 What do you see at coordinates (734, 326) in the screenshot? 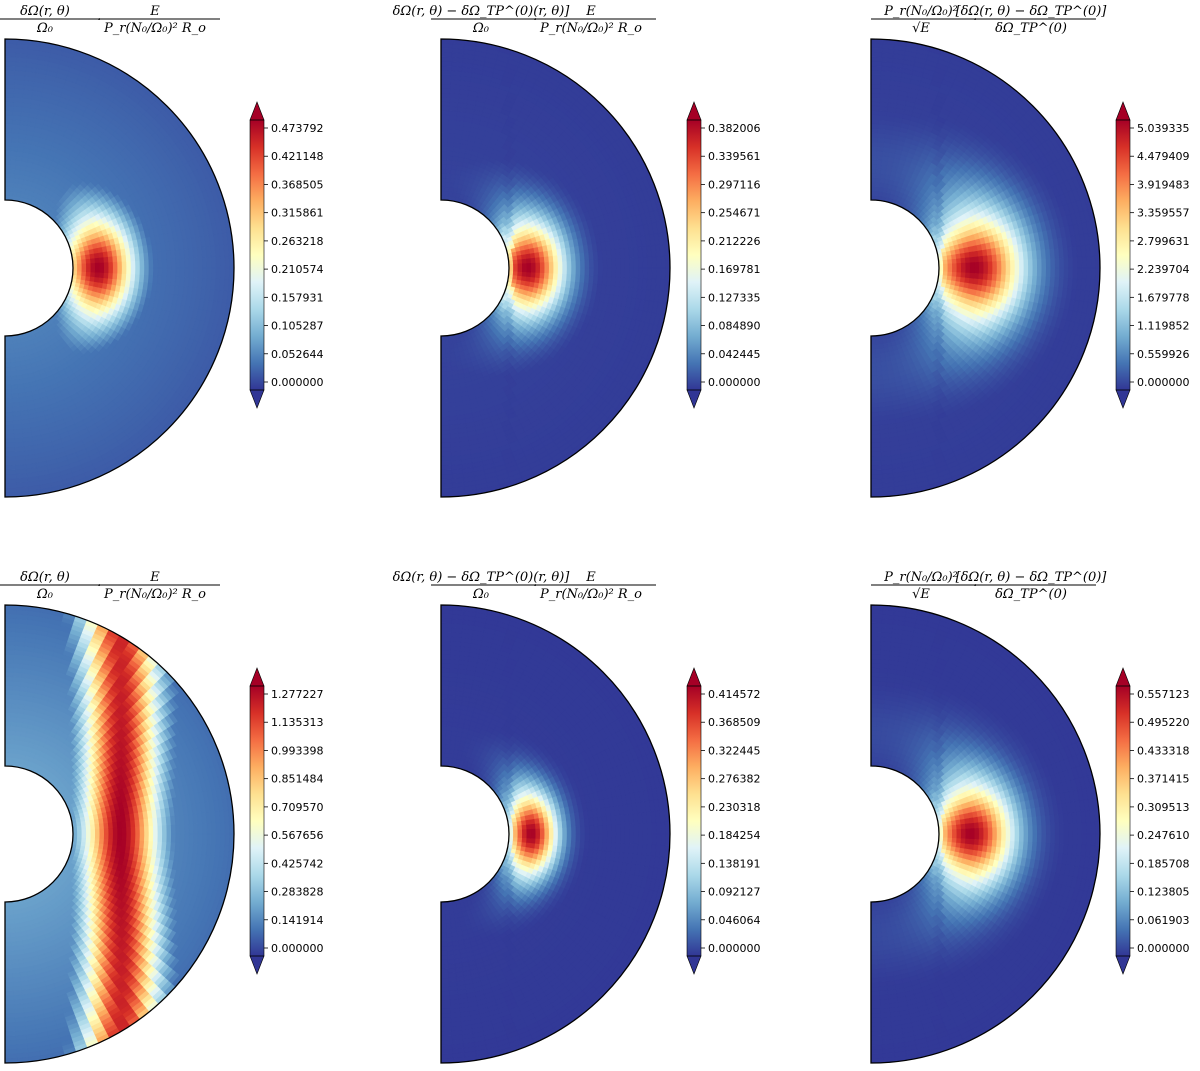
I see `colorbar-tick-label: 0.084890` at bounding box center [734, 326].